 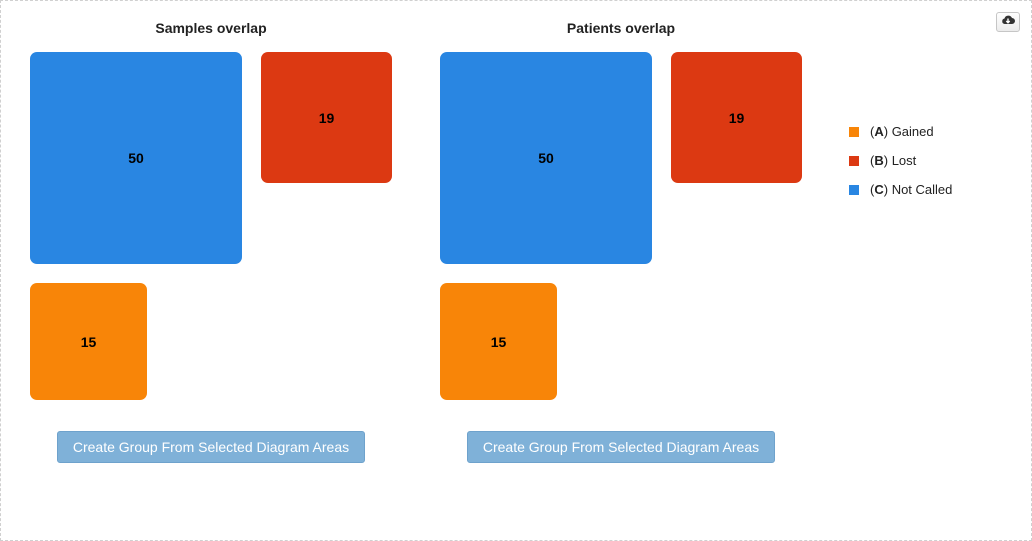 I want to click on download-button, so click(x=1008, y=22).